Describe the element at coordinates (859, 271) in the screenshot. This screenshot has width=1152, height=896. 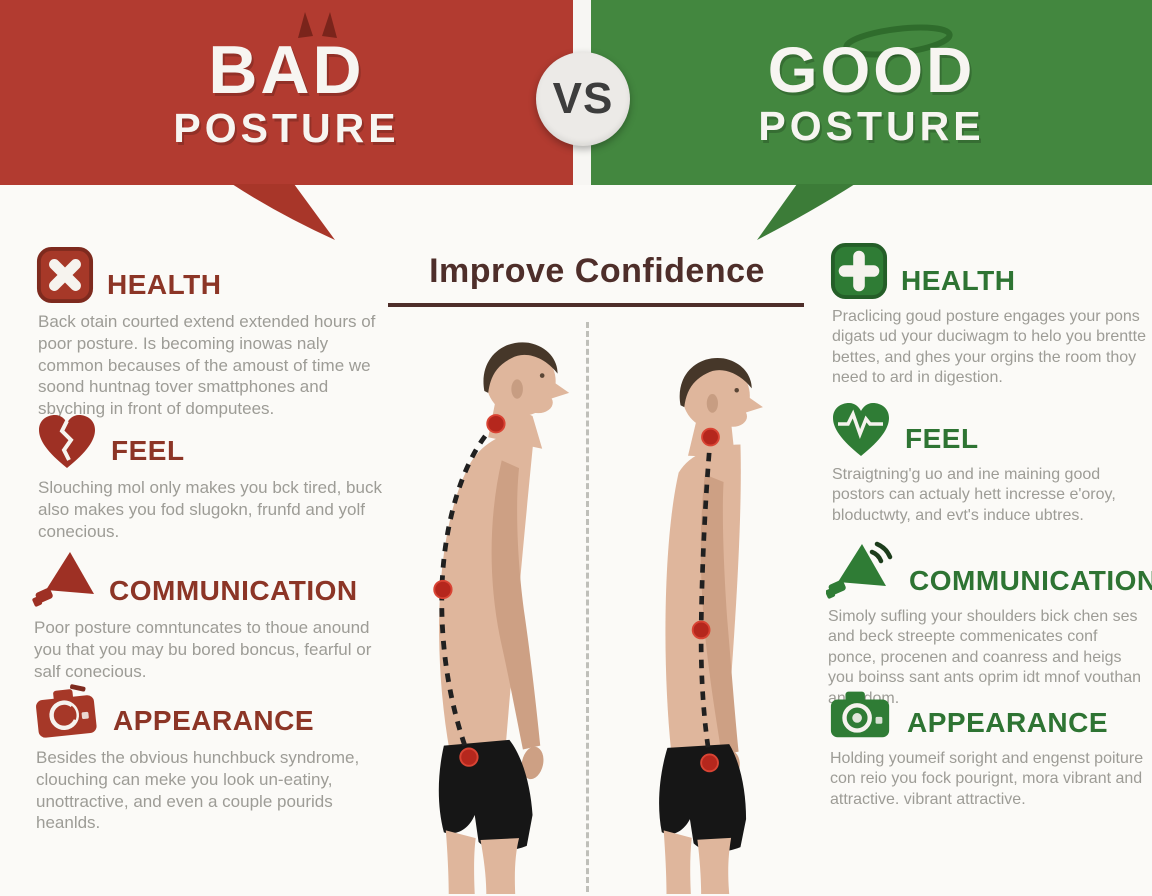
I see `plus-cross-icon` at that location.